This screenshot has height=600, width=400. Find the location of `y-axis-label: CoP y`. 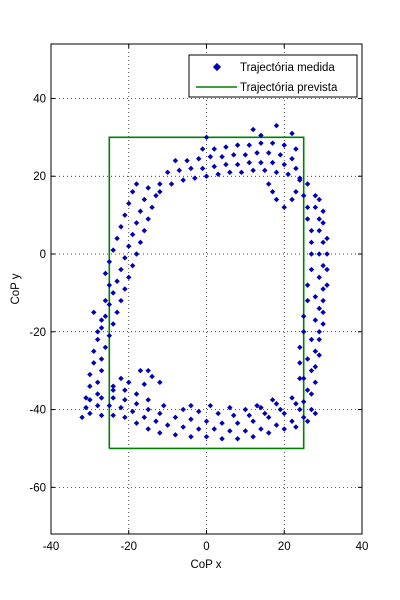

y-axis-label: CoP y is located at coordinates (16, 288).